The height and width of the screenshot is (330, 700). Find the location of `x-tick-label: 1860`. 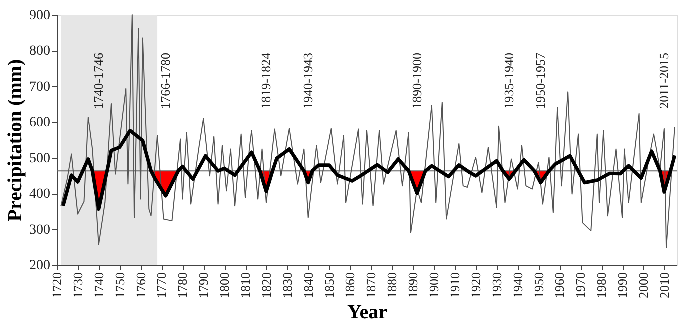

x-tick-label: 1860 is located at coordinates (350, 285).